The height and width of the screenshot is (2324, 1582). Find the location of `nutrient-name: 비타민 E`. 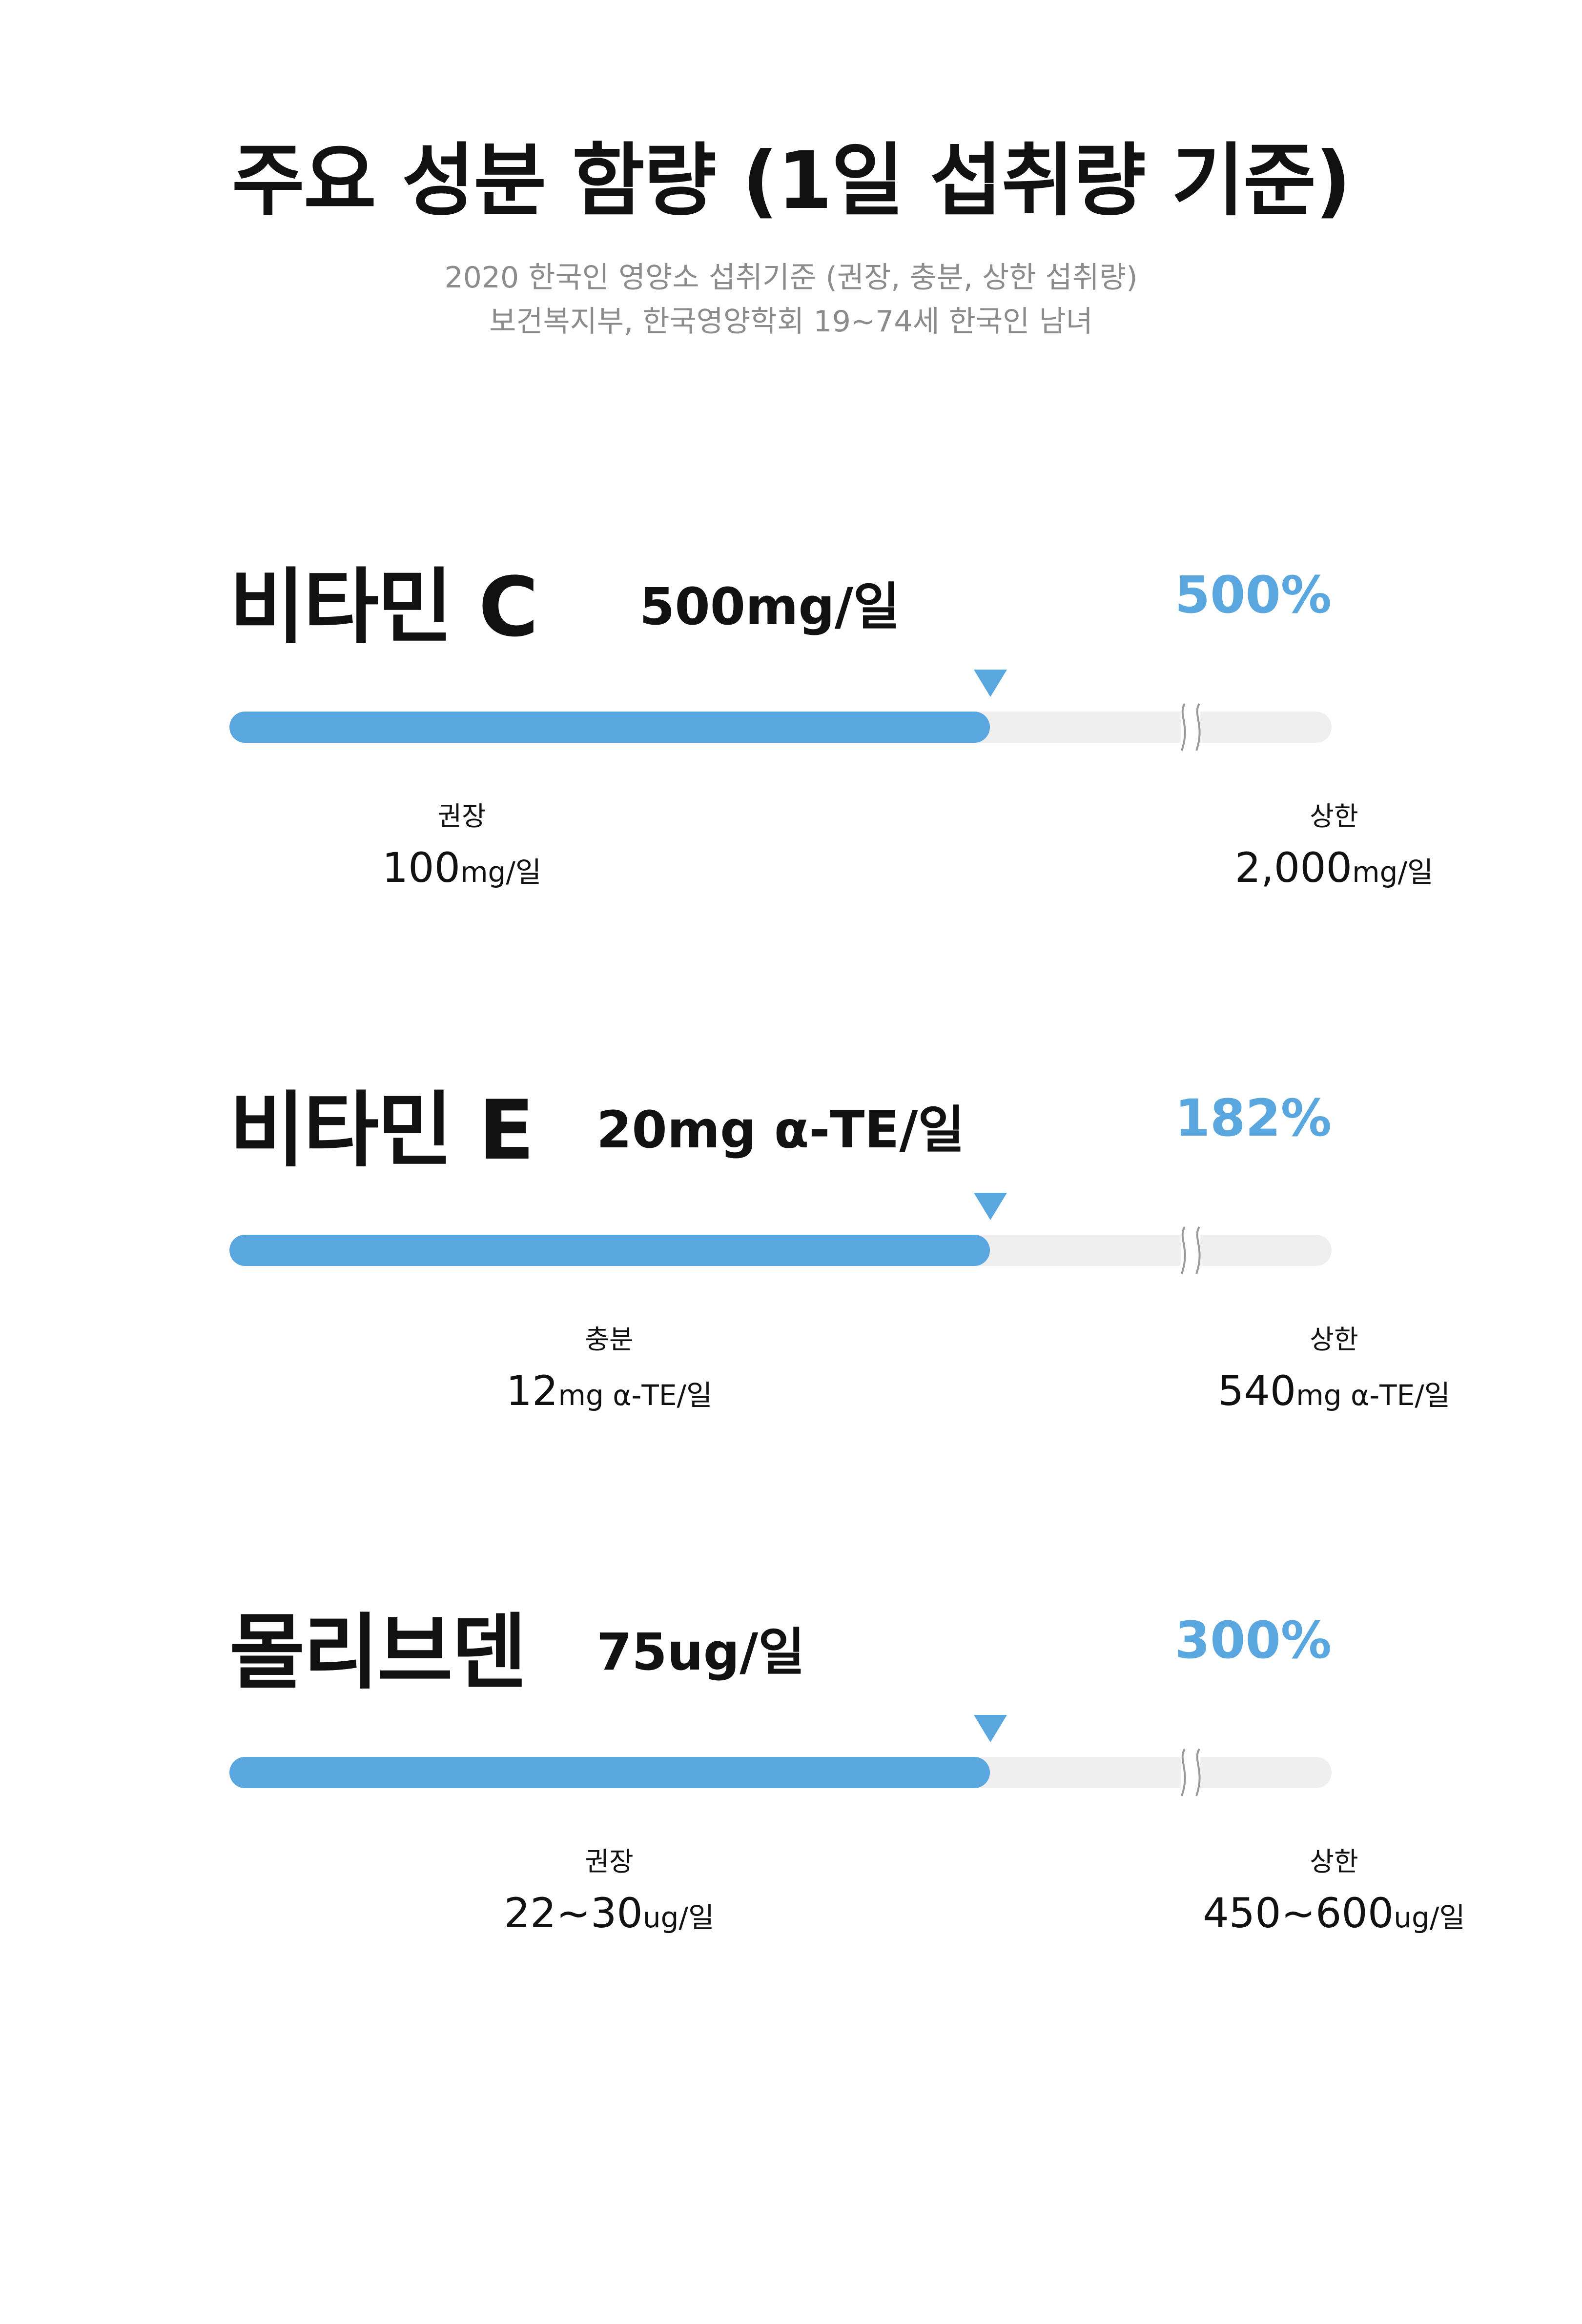

nutrient-name: 비타민 E is located at coordinates (381, 1130).